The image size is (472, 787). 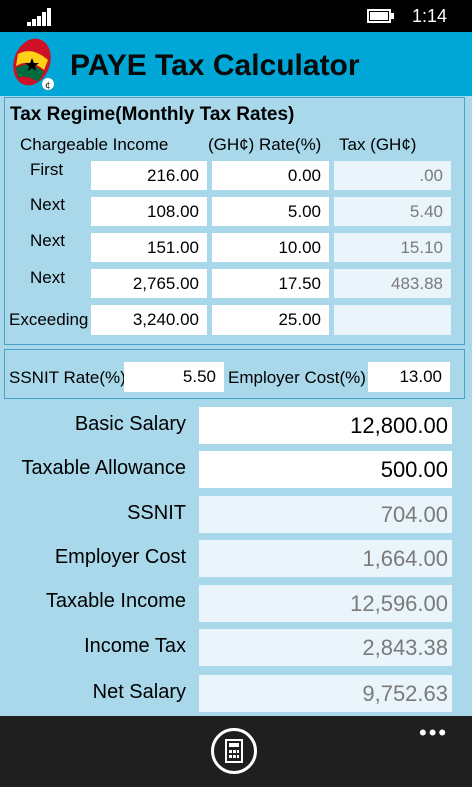 What do you see at coordinates (115, 601) in the screenshot?
I see `taxable-income-label: Taxable Income` at bounding box center [115, 601].